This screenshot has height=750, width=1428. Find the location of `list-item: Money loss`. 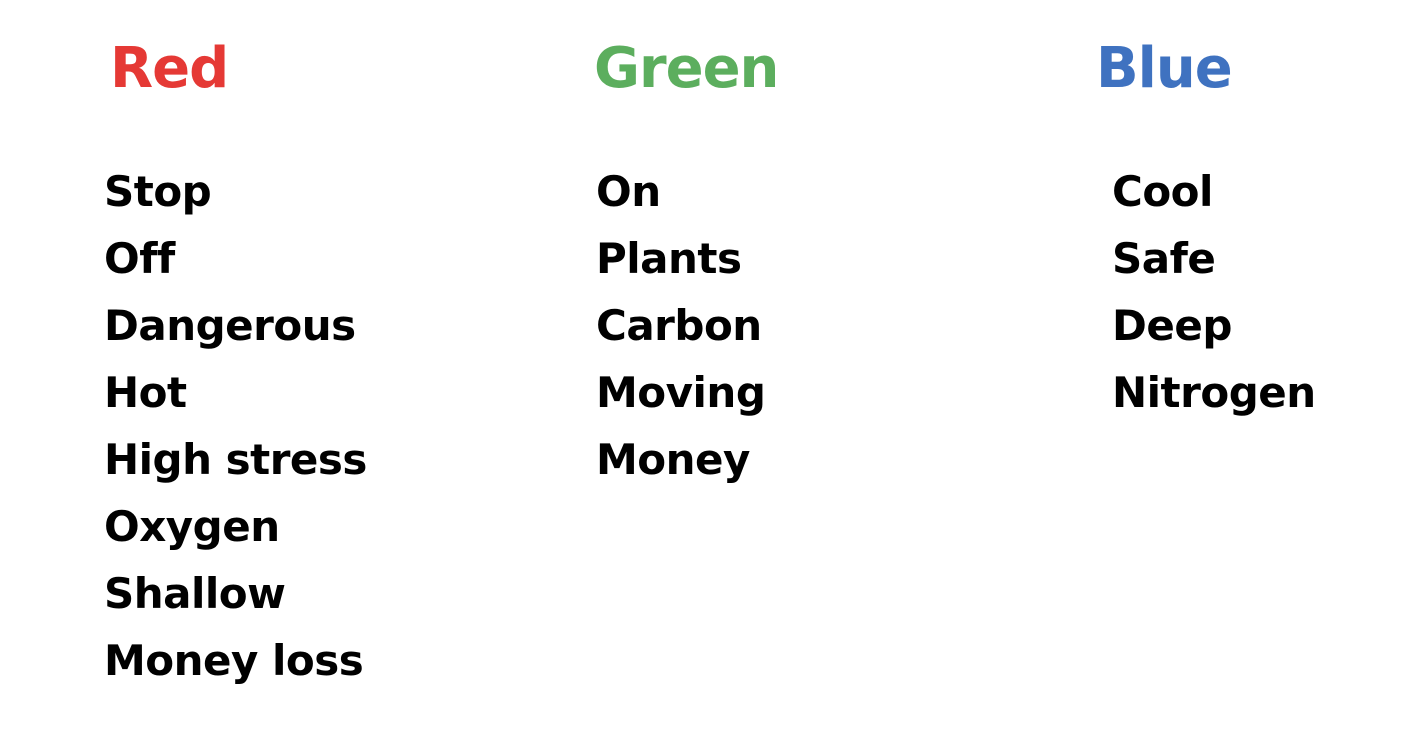

list-item: Money loss is located at coordinates (234, 660).